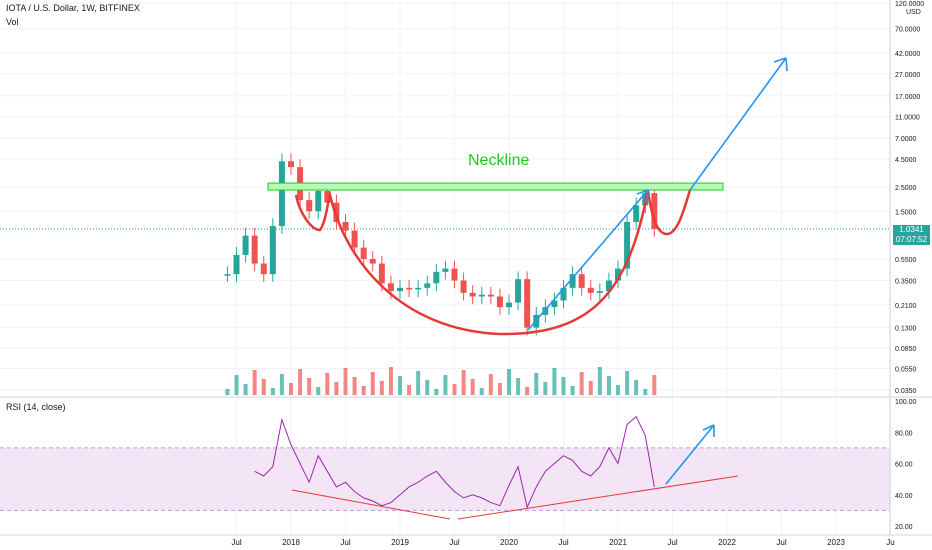 The image size is (932, 550). I want to click on time-tick-label: 2018, so click(291, 542).